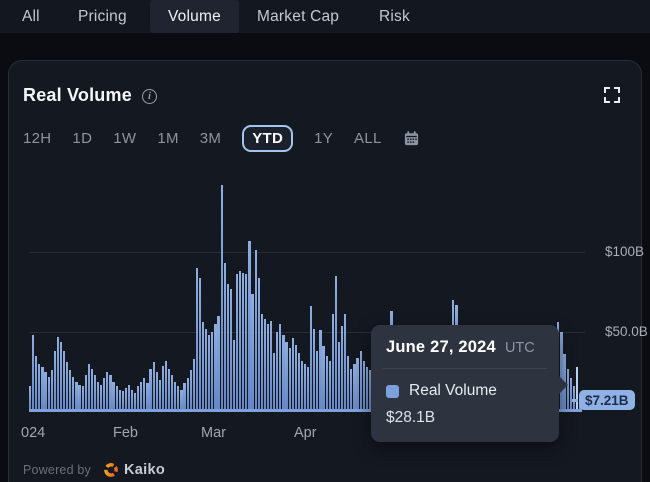 The width and height of the screenshot is (650, 482). I want to click on bar-highlighted, so click(576, 389).